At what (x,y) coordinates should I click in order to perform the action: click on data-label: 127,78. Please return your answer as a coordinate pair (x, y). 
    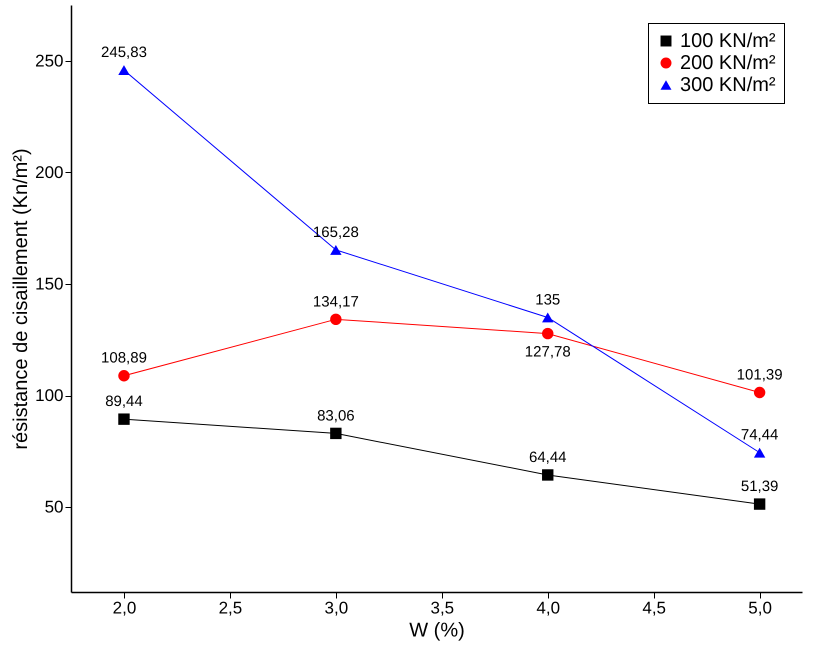
    Looking at the image, I should click on (547, 352).